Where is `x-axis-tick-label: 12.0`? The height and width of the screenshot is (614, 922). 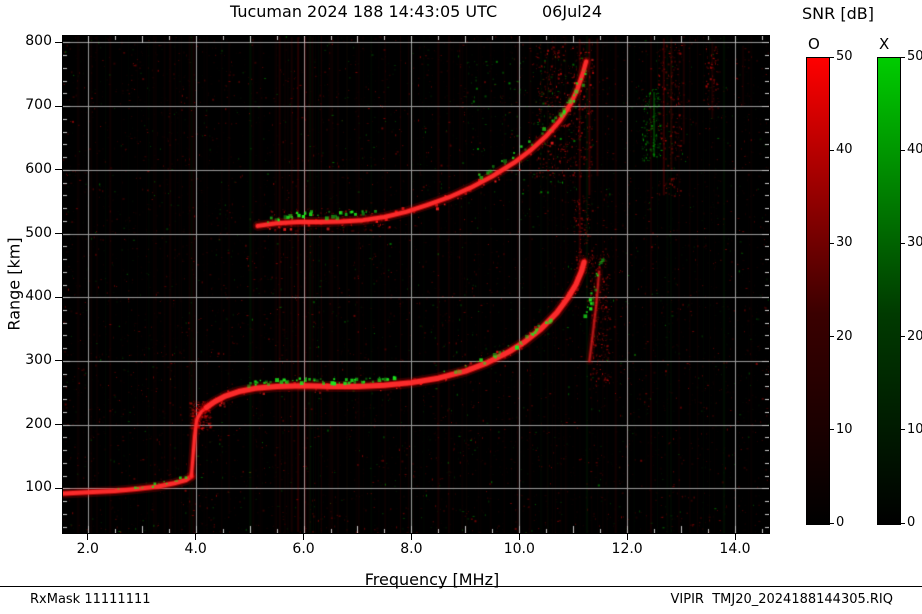 x-axis-tick-label: 12.0 is located at coordinates (627, 549).